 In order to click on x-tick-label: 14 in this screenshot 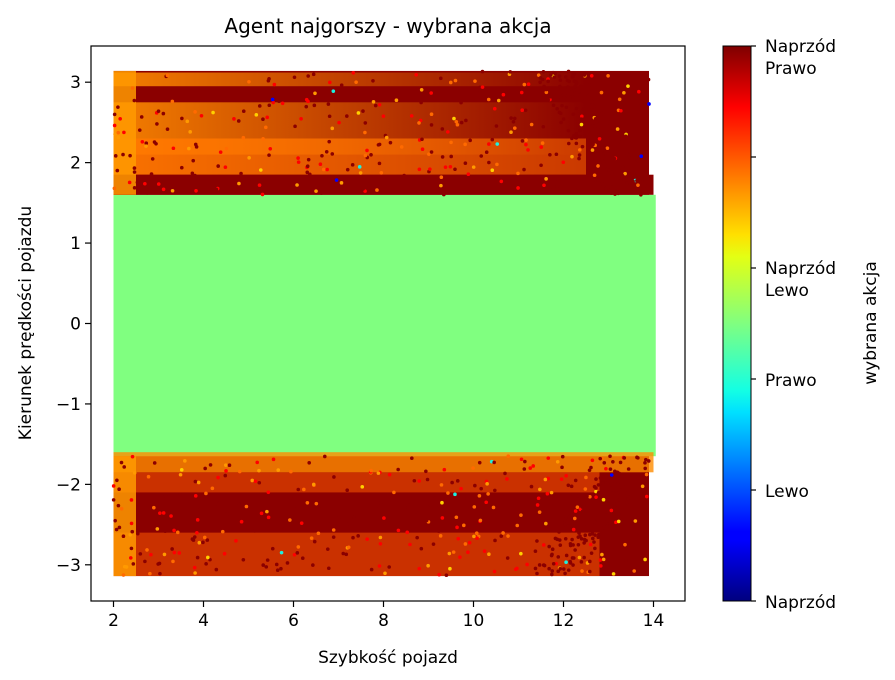, I will do `click(654, 621)`.